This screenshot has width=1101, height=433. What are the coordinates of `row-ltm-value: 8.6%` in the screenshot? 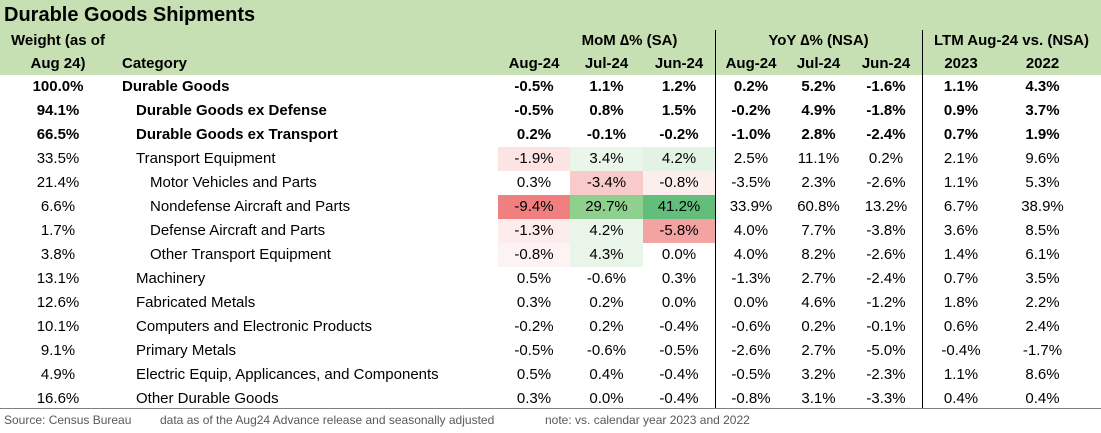 It's located at (1042, 374).